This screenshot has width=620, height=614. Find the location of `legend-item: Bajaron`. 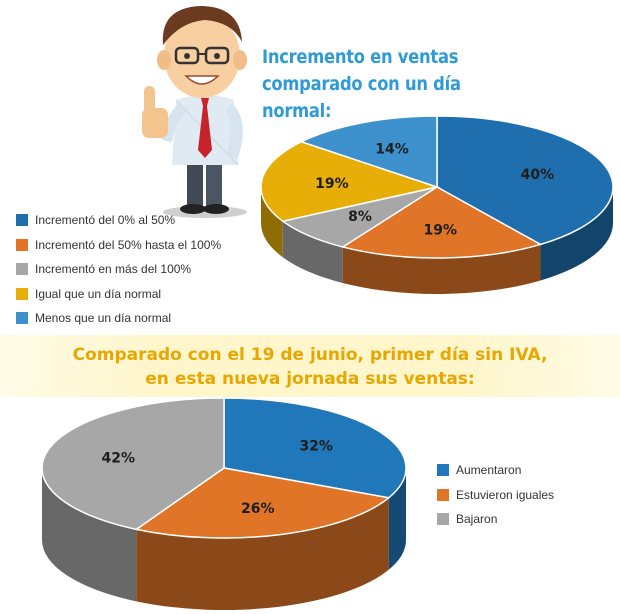

legend-item: Bajaron is located at coordinates (495, 519).